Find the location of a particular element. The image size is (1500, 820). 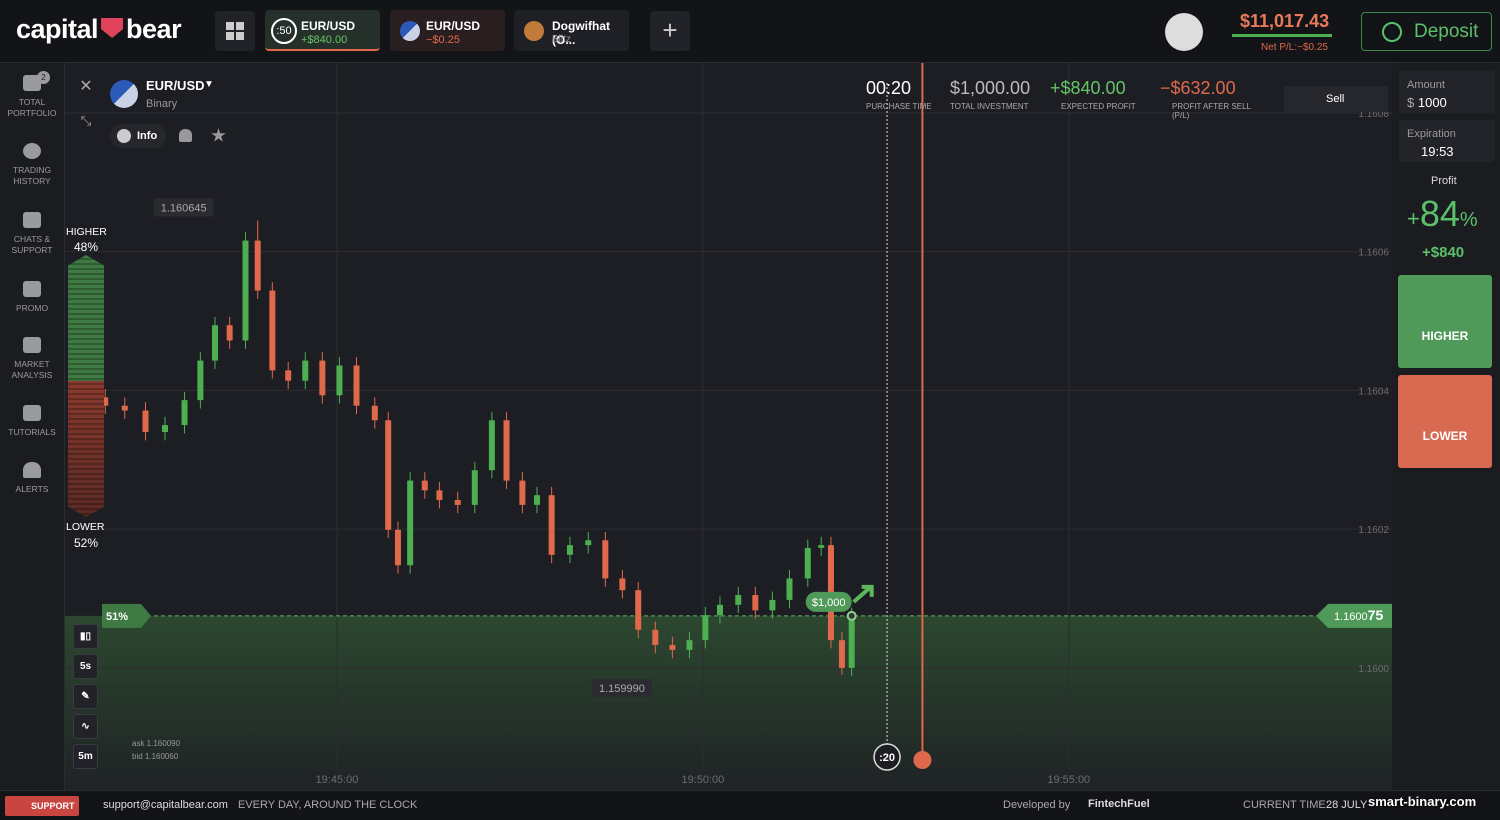

support-label: SUPPORT is located at coordinates (53, 806).